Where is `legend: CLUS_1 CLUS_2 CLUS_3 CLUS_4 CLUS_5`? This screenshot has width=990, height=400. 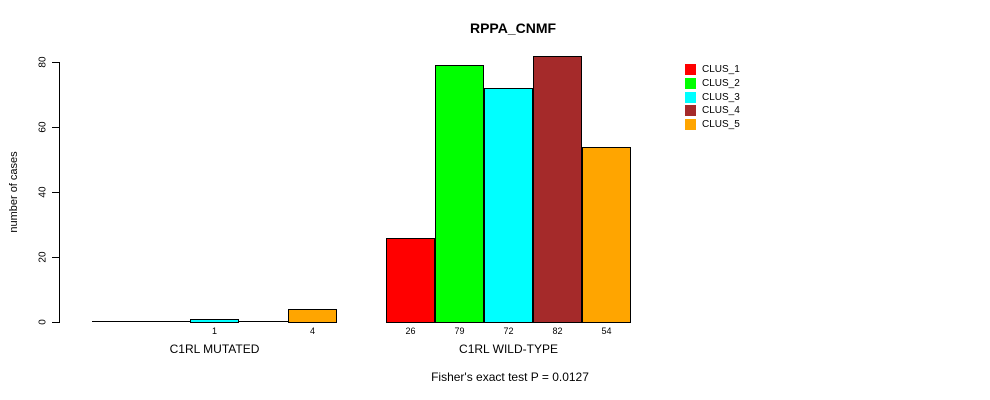 legend: CLUS_1 CLUS_2 CLUS_3 CLUS_4 CLUS_5 is located at coordinates (712, 97).